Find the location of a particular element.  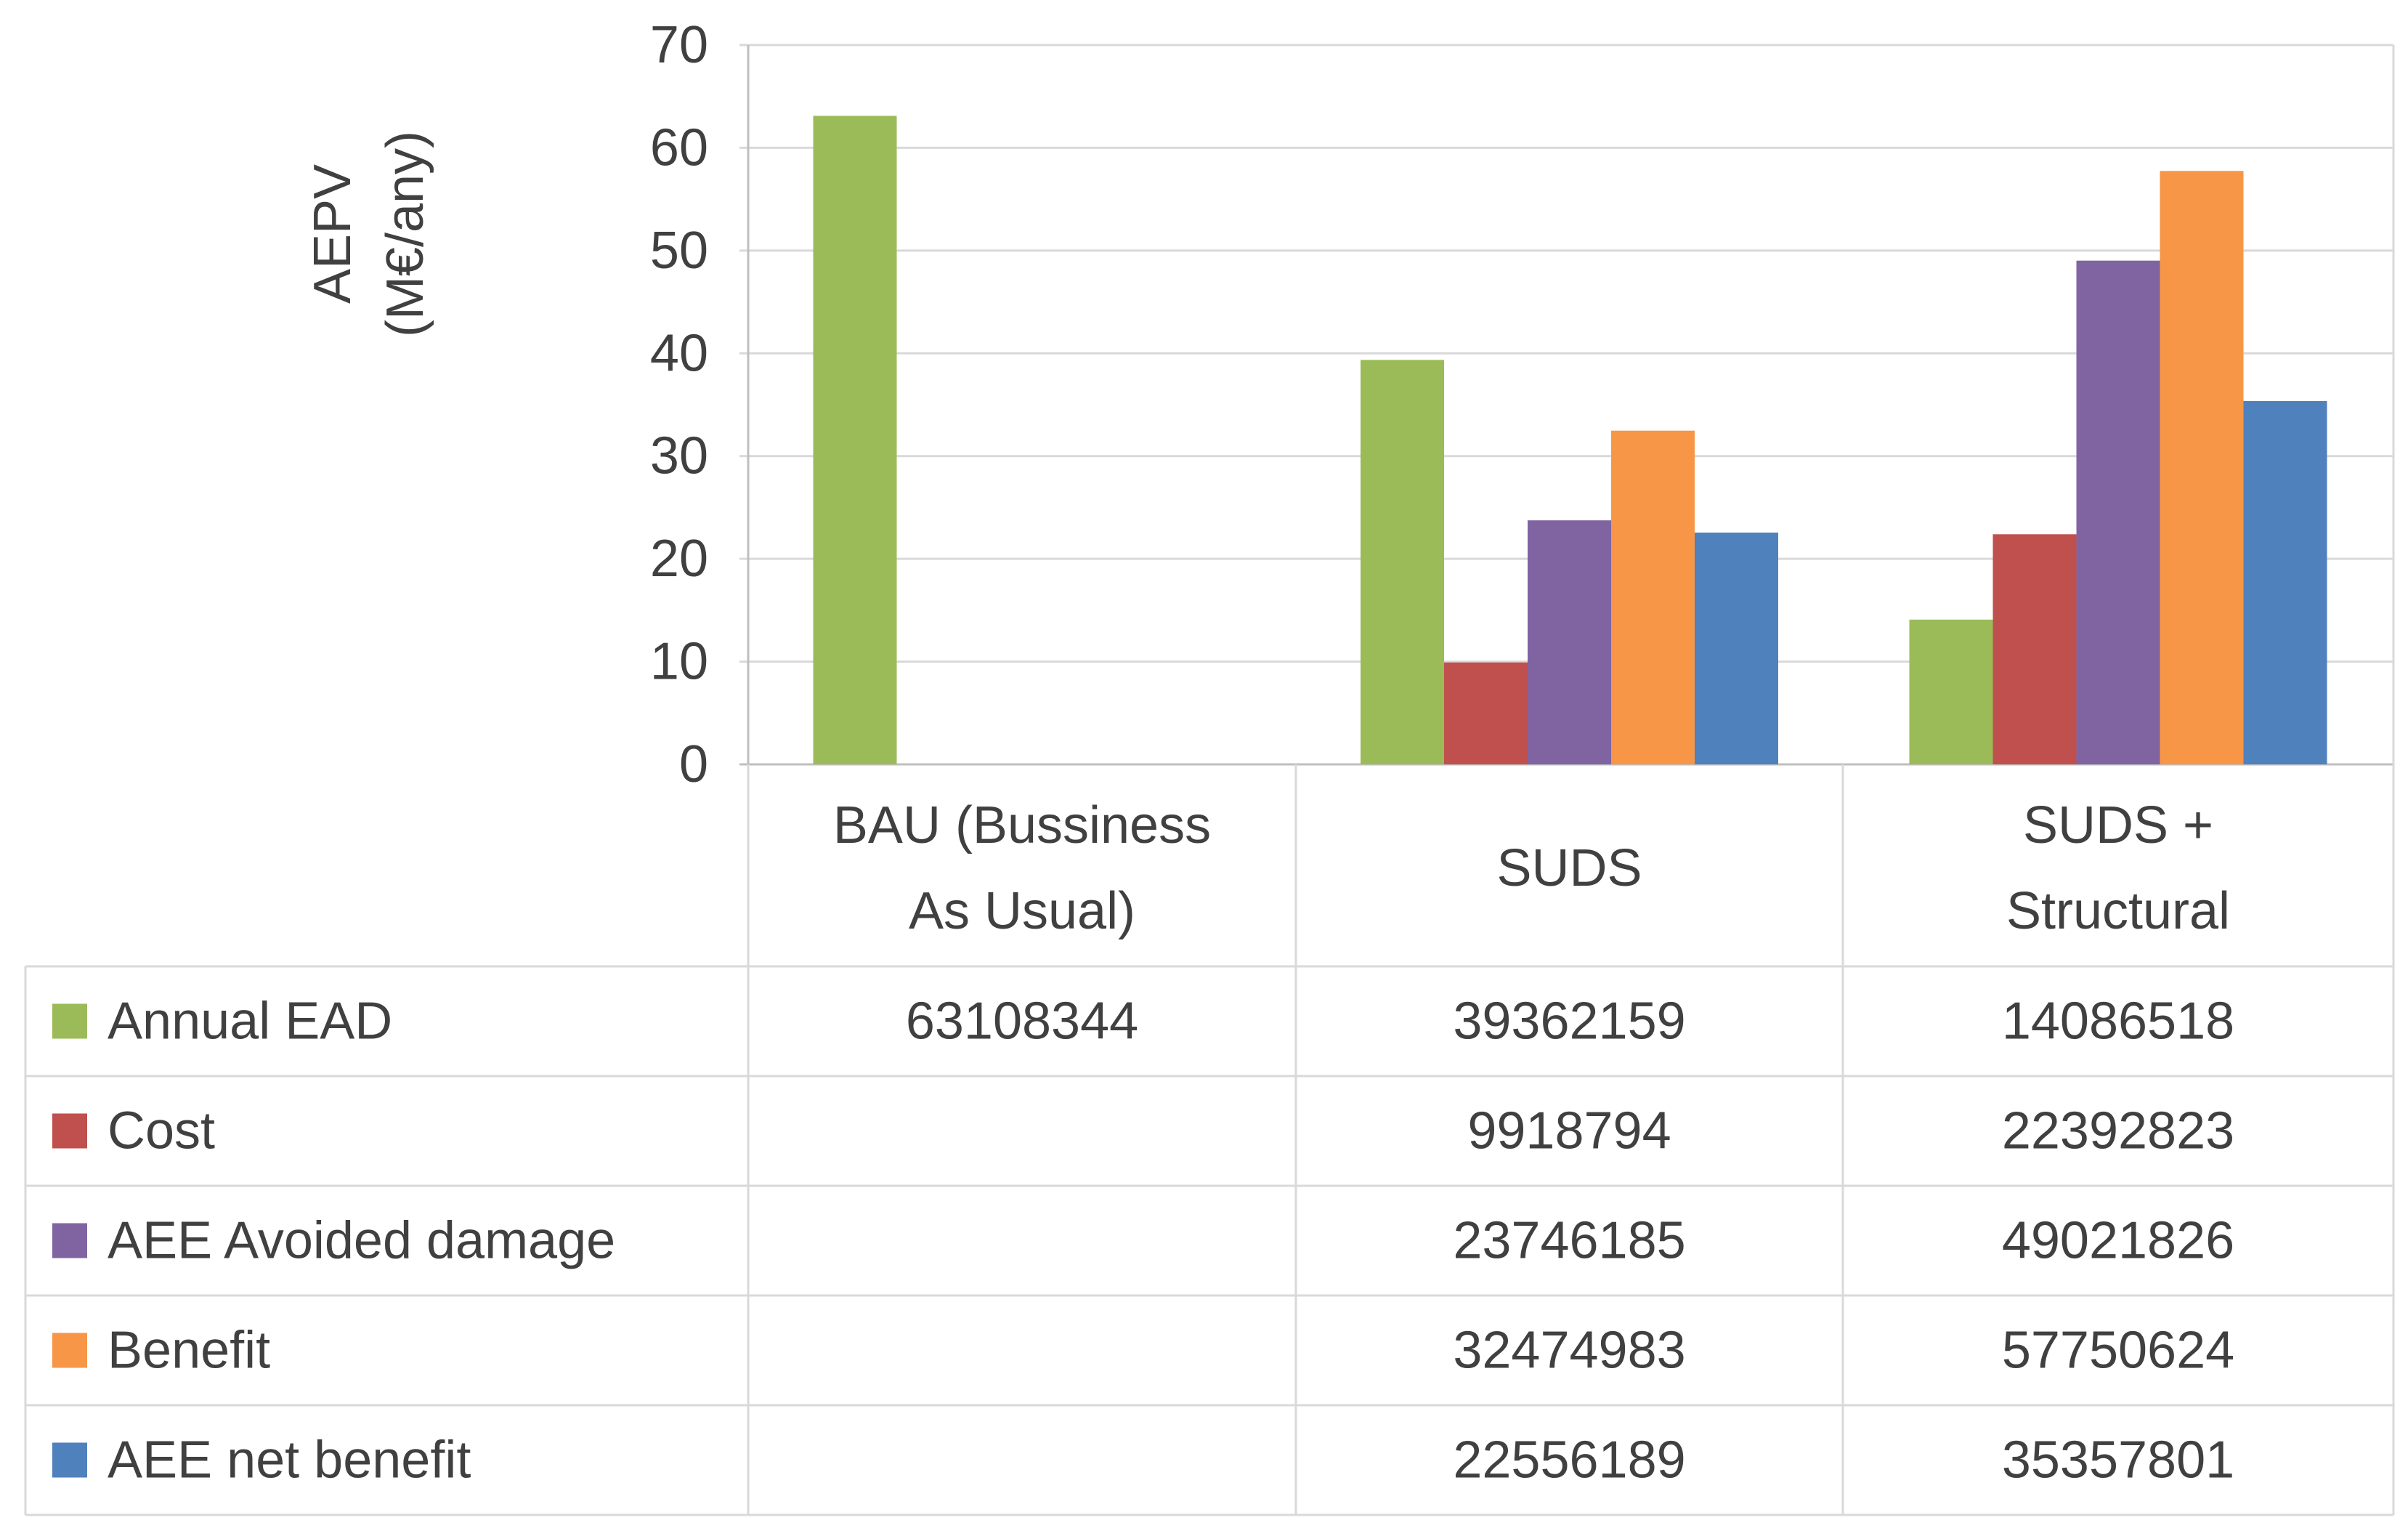

table-value: 22556189 is located at coordinates (1569, 1460).